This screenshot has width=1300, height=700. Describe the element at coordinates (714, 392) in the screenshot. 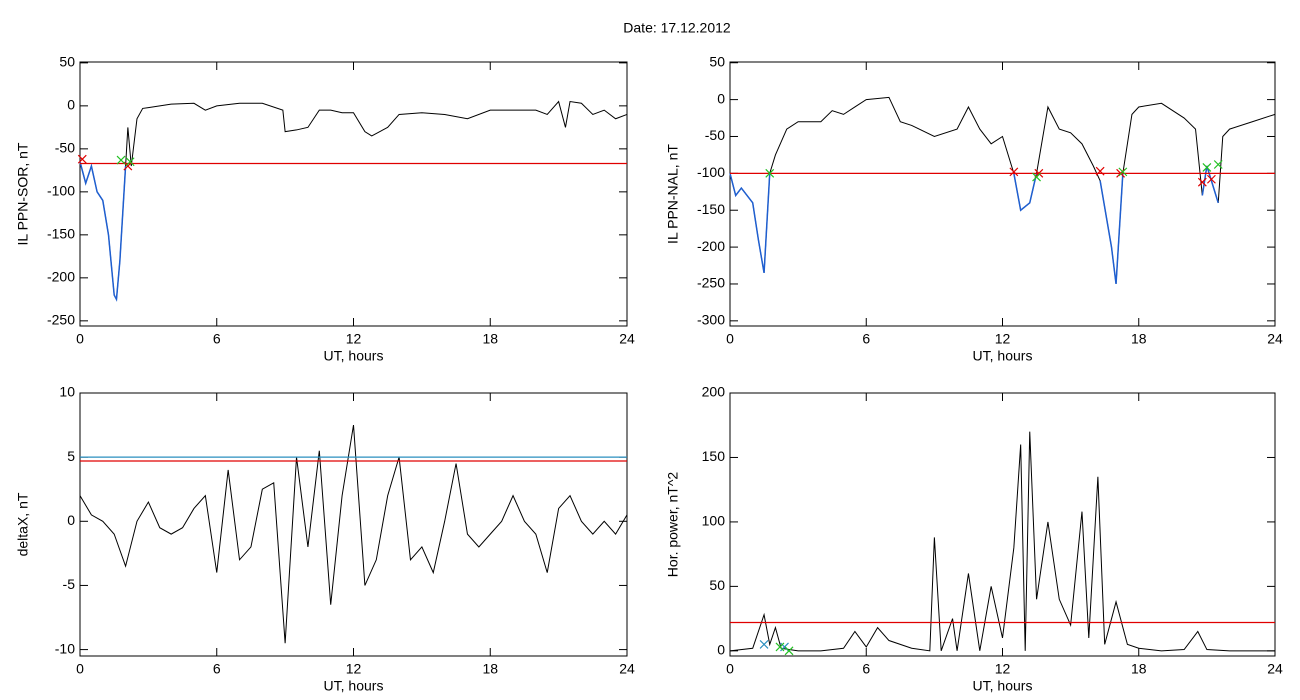

I see `y-tick-label: 200` at that location.